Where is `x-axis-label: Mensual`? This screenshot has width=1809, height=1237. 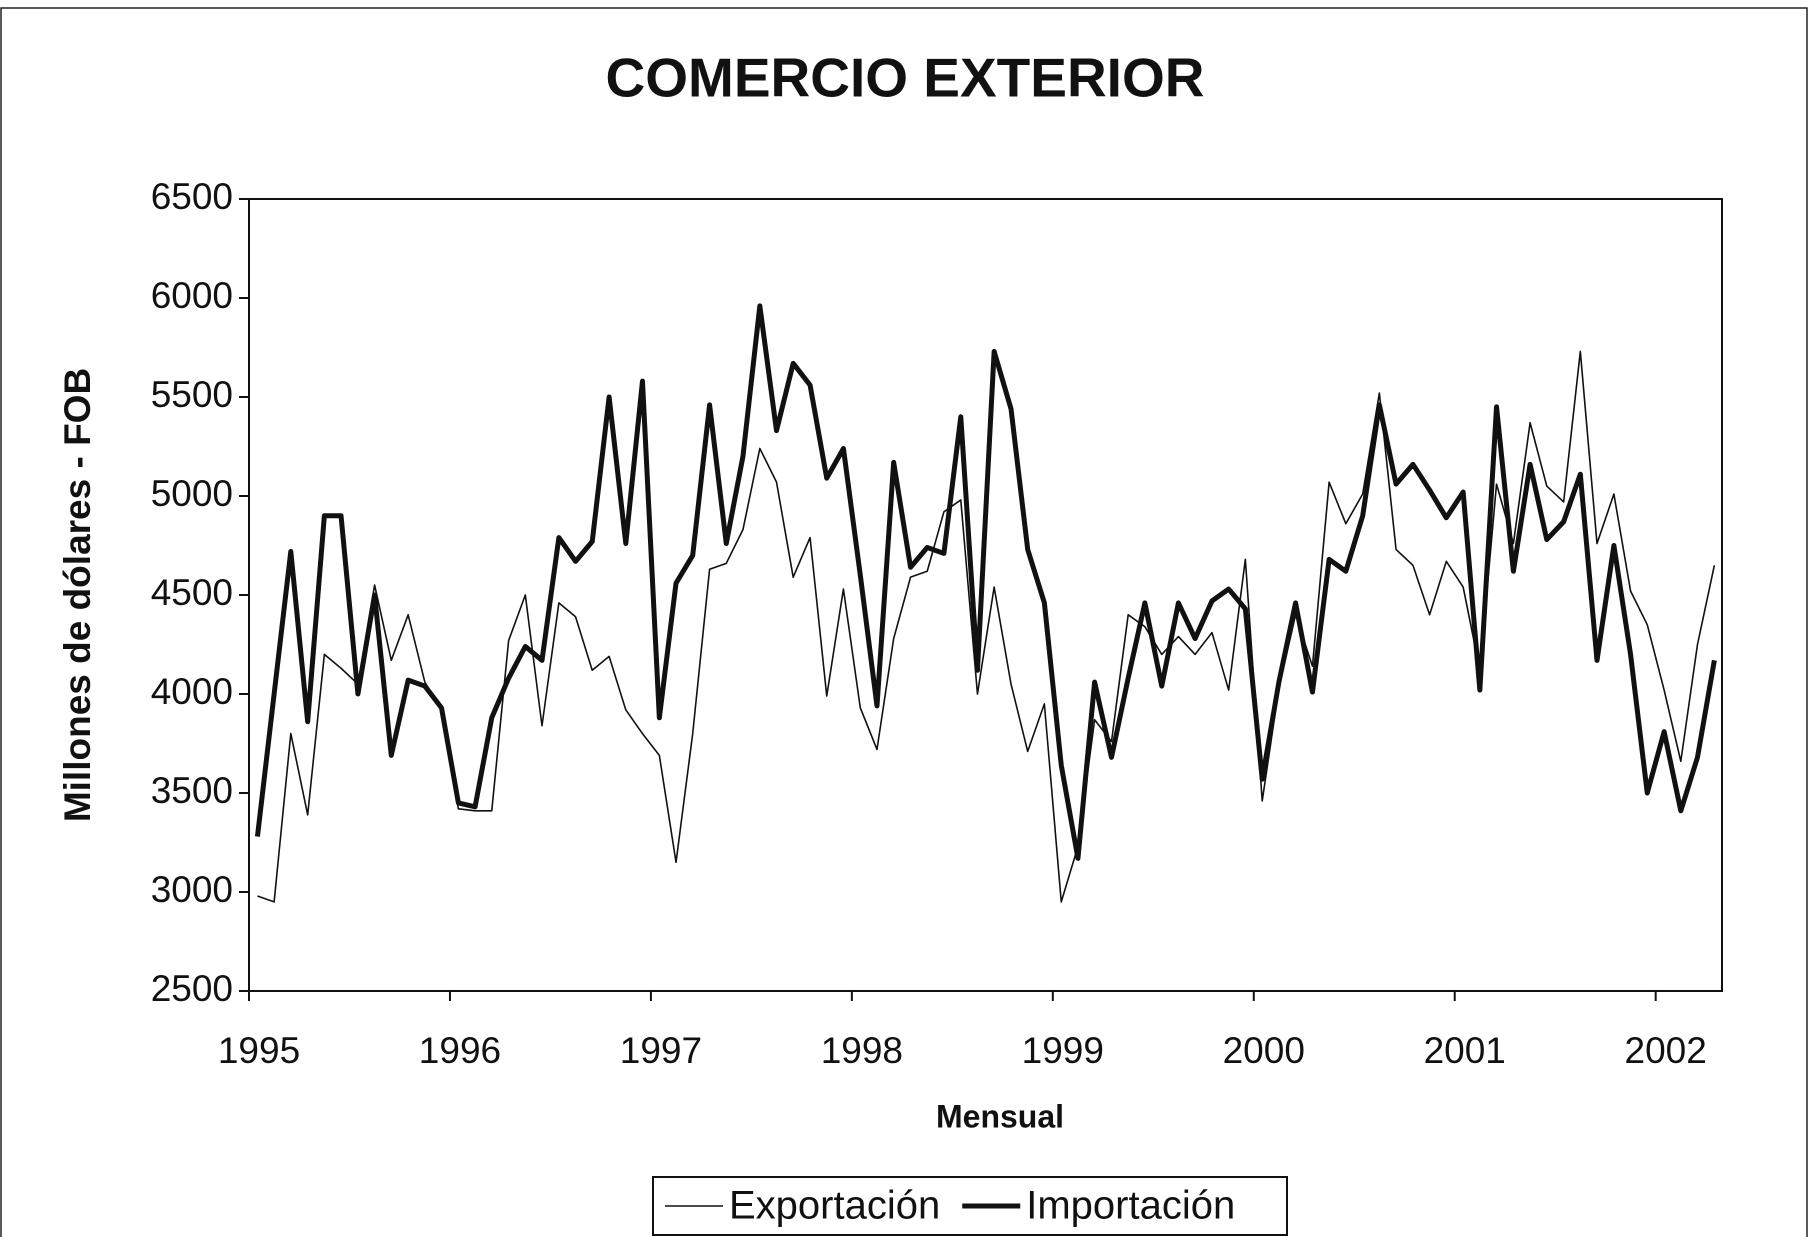
x-axis-label: Mensual is located at coordinates (1000, 1116).